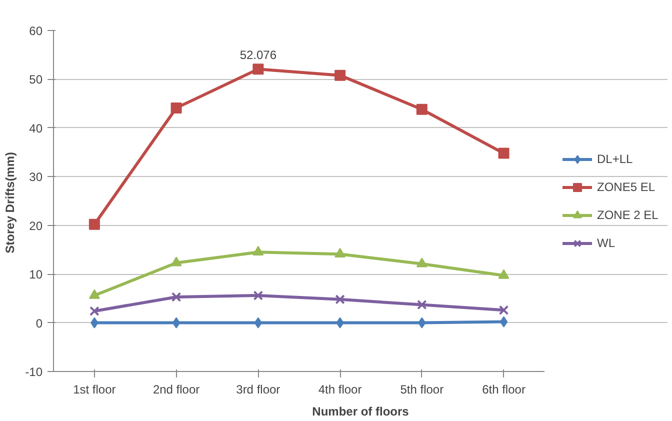 This screenshot has height=421, width=672. Describe the element at coordinates (422, 389) in the screenshot. I see `x-tick-label: 5th floor` at that location.